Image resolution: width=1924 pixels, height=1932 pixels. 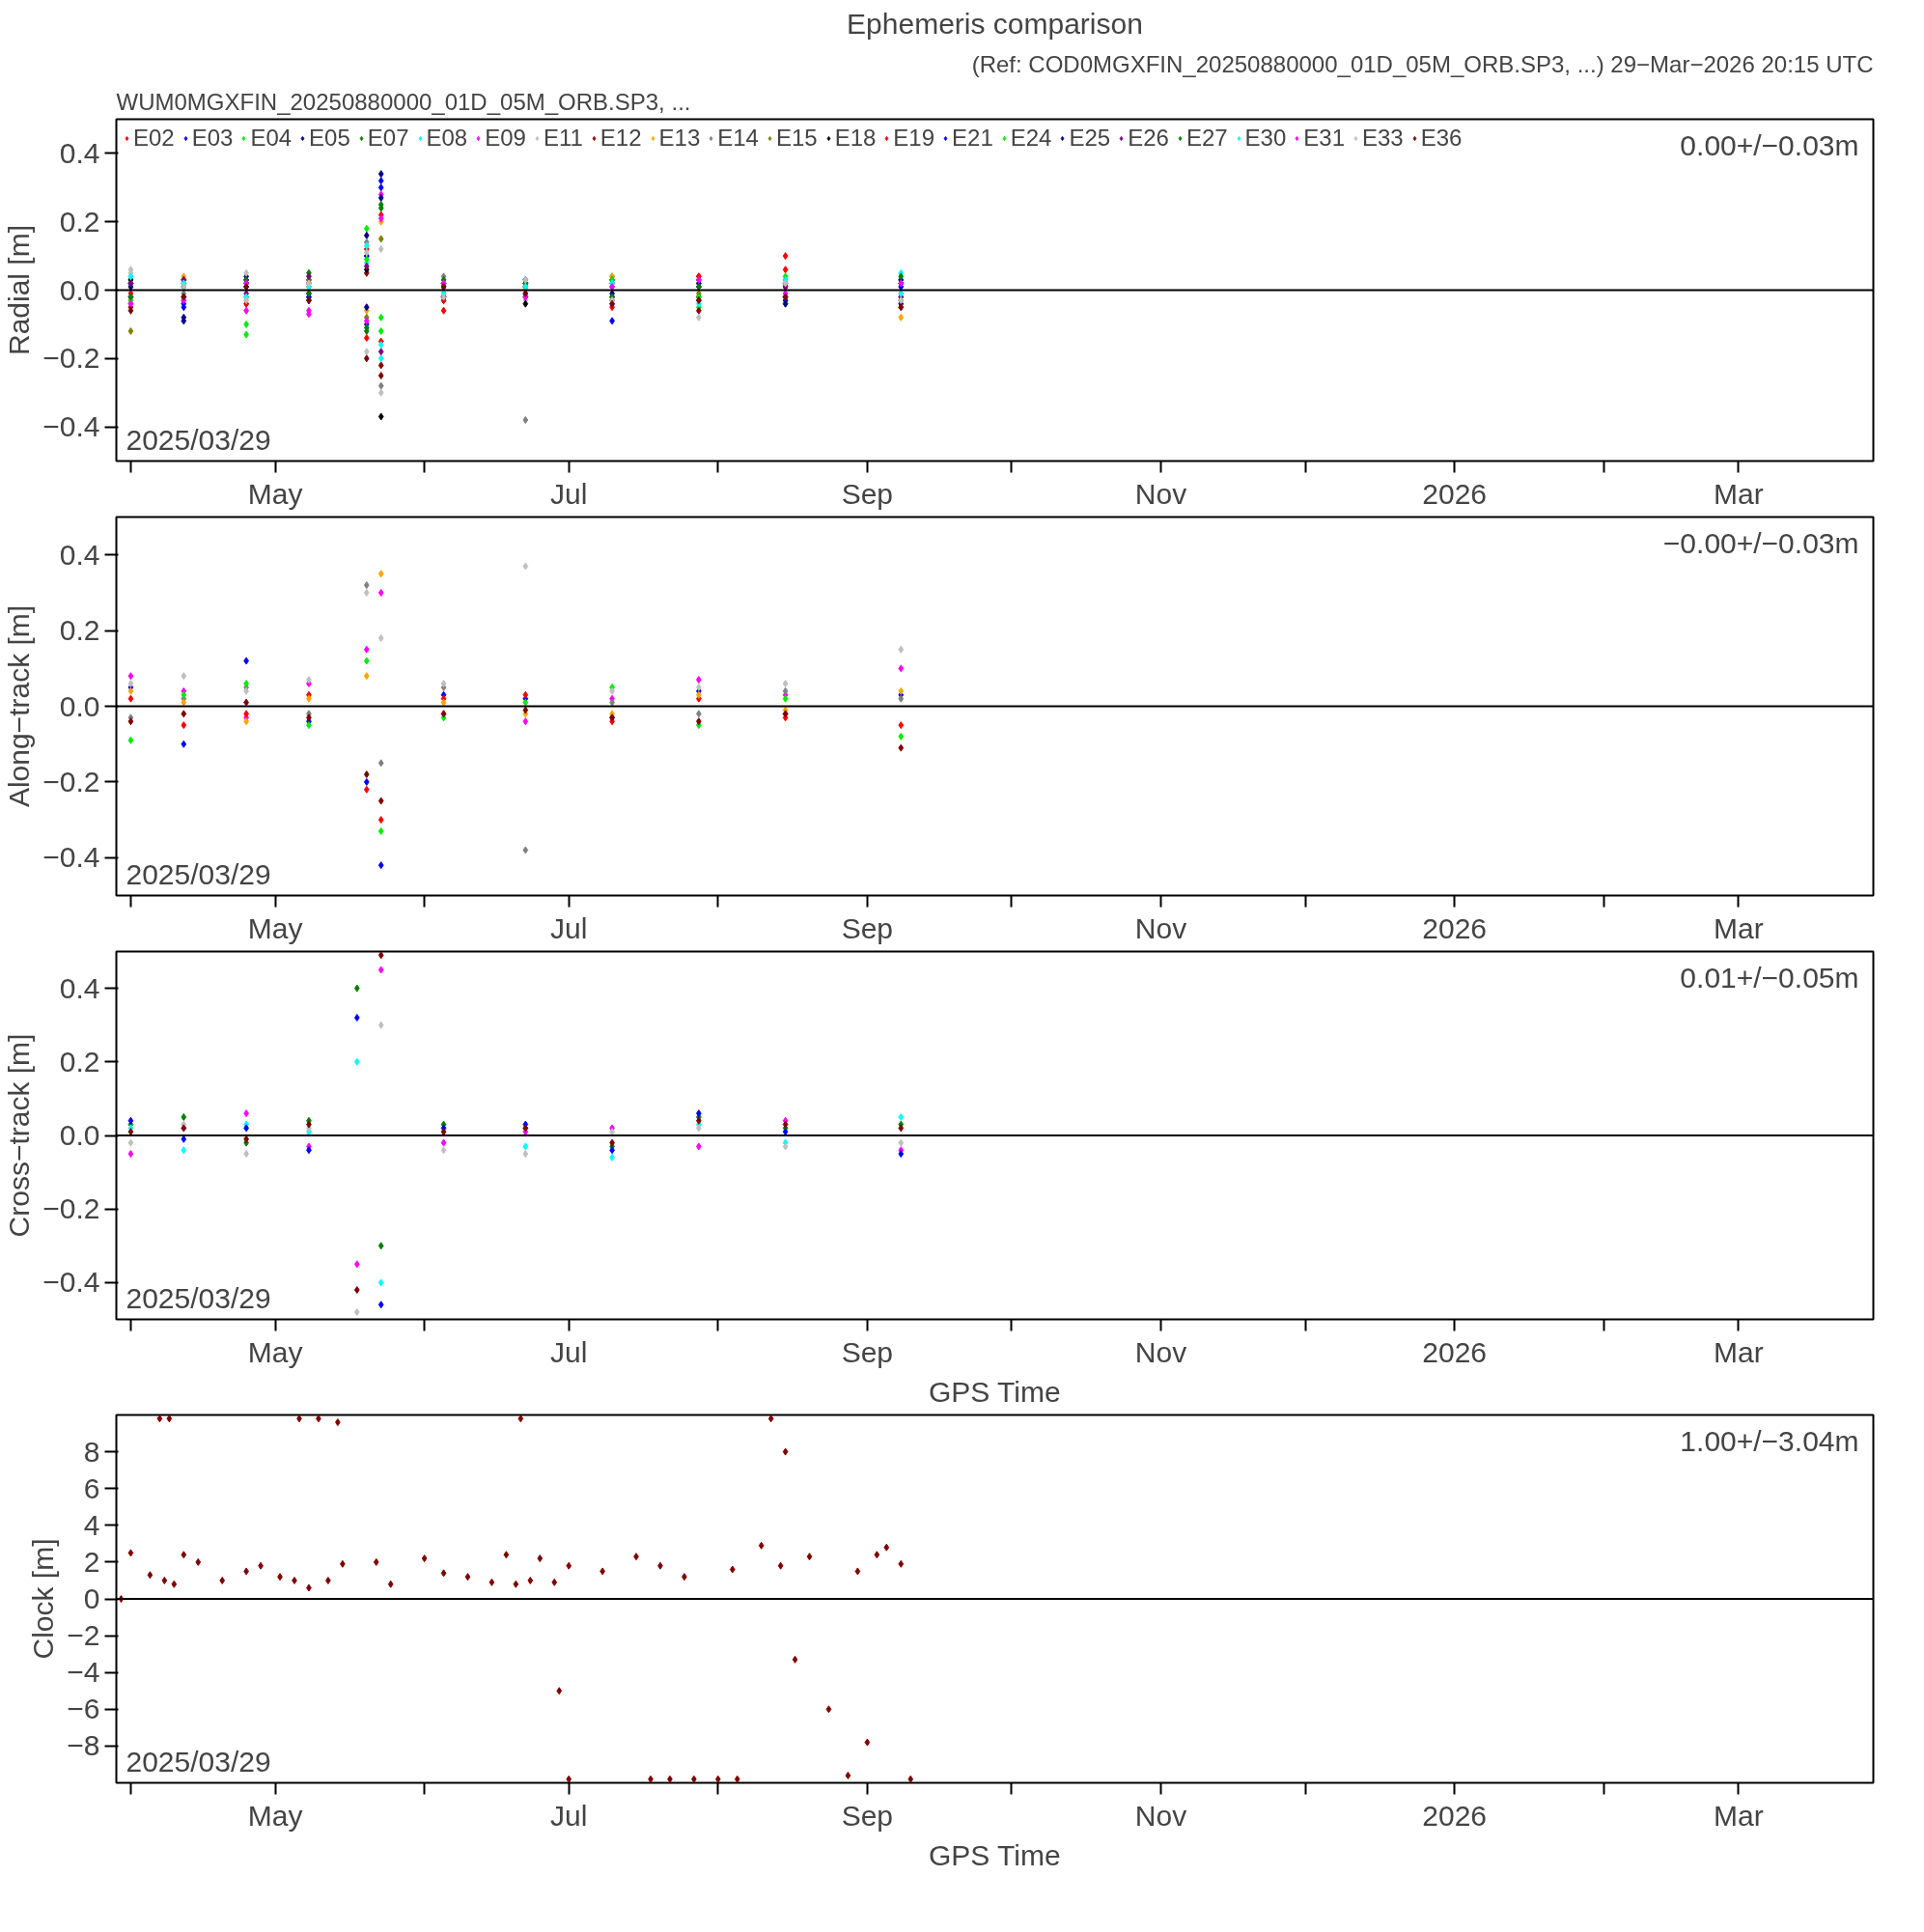 I want to click on y-tick-label: −6, so click(x=83, y=1709).